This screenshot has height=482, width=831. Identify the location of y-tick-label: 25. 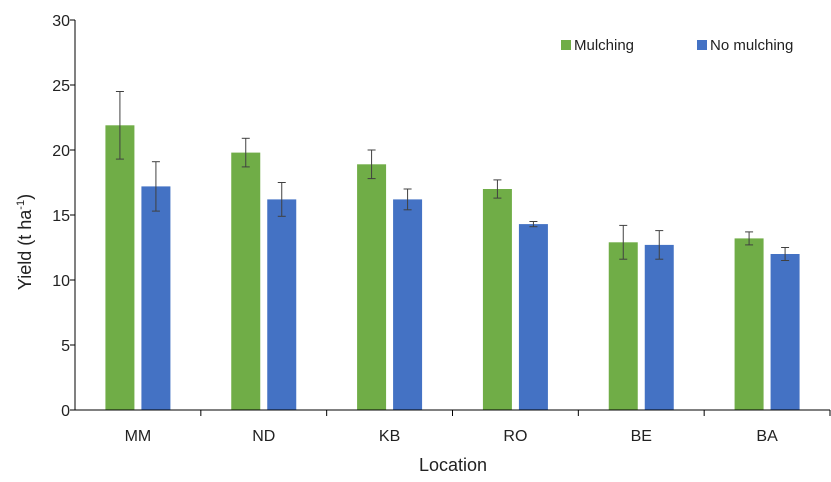
(61, 86).